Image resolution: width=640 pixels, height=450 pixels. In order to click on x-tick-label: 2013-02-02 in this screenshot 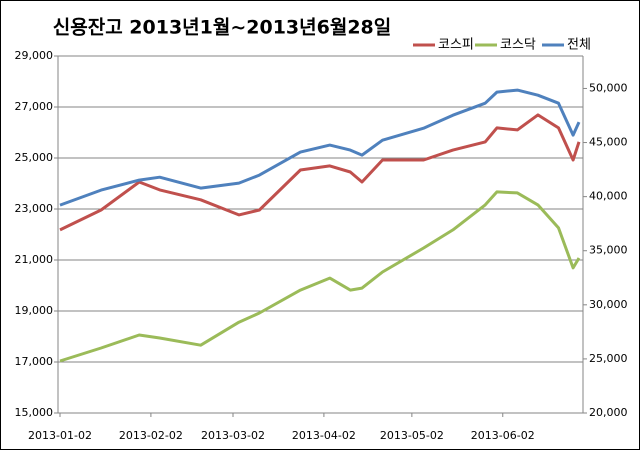, I will do `click(151, 435)`.